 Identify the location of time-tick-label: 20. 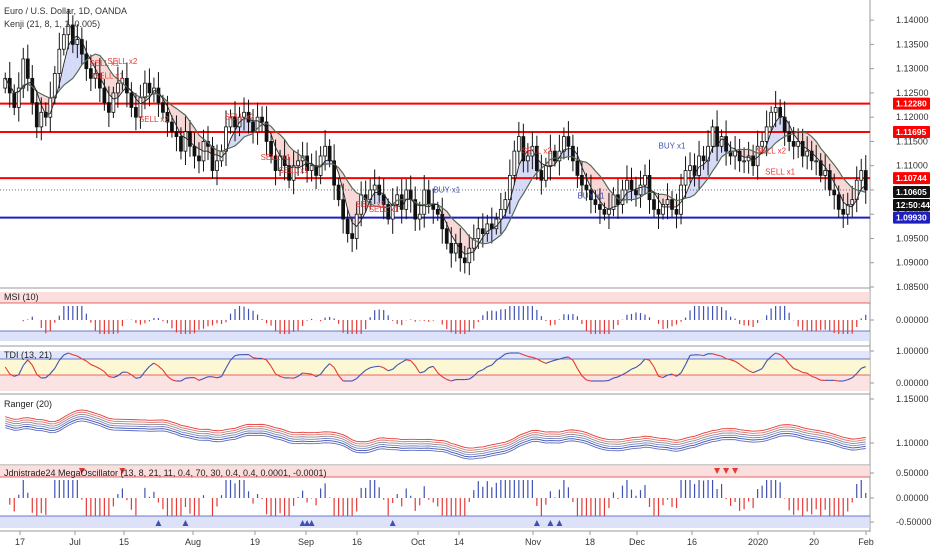
(814, 542).